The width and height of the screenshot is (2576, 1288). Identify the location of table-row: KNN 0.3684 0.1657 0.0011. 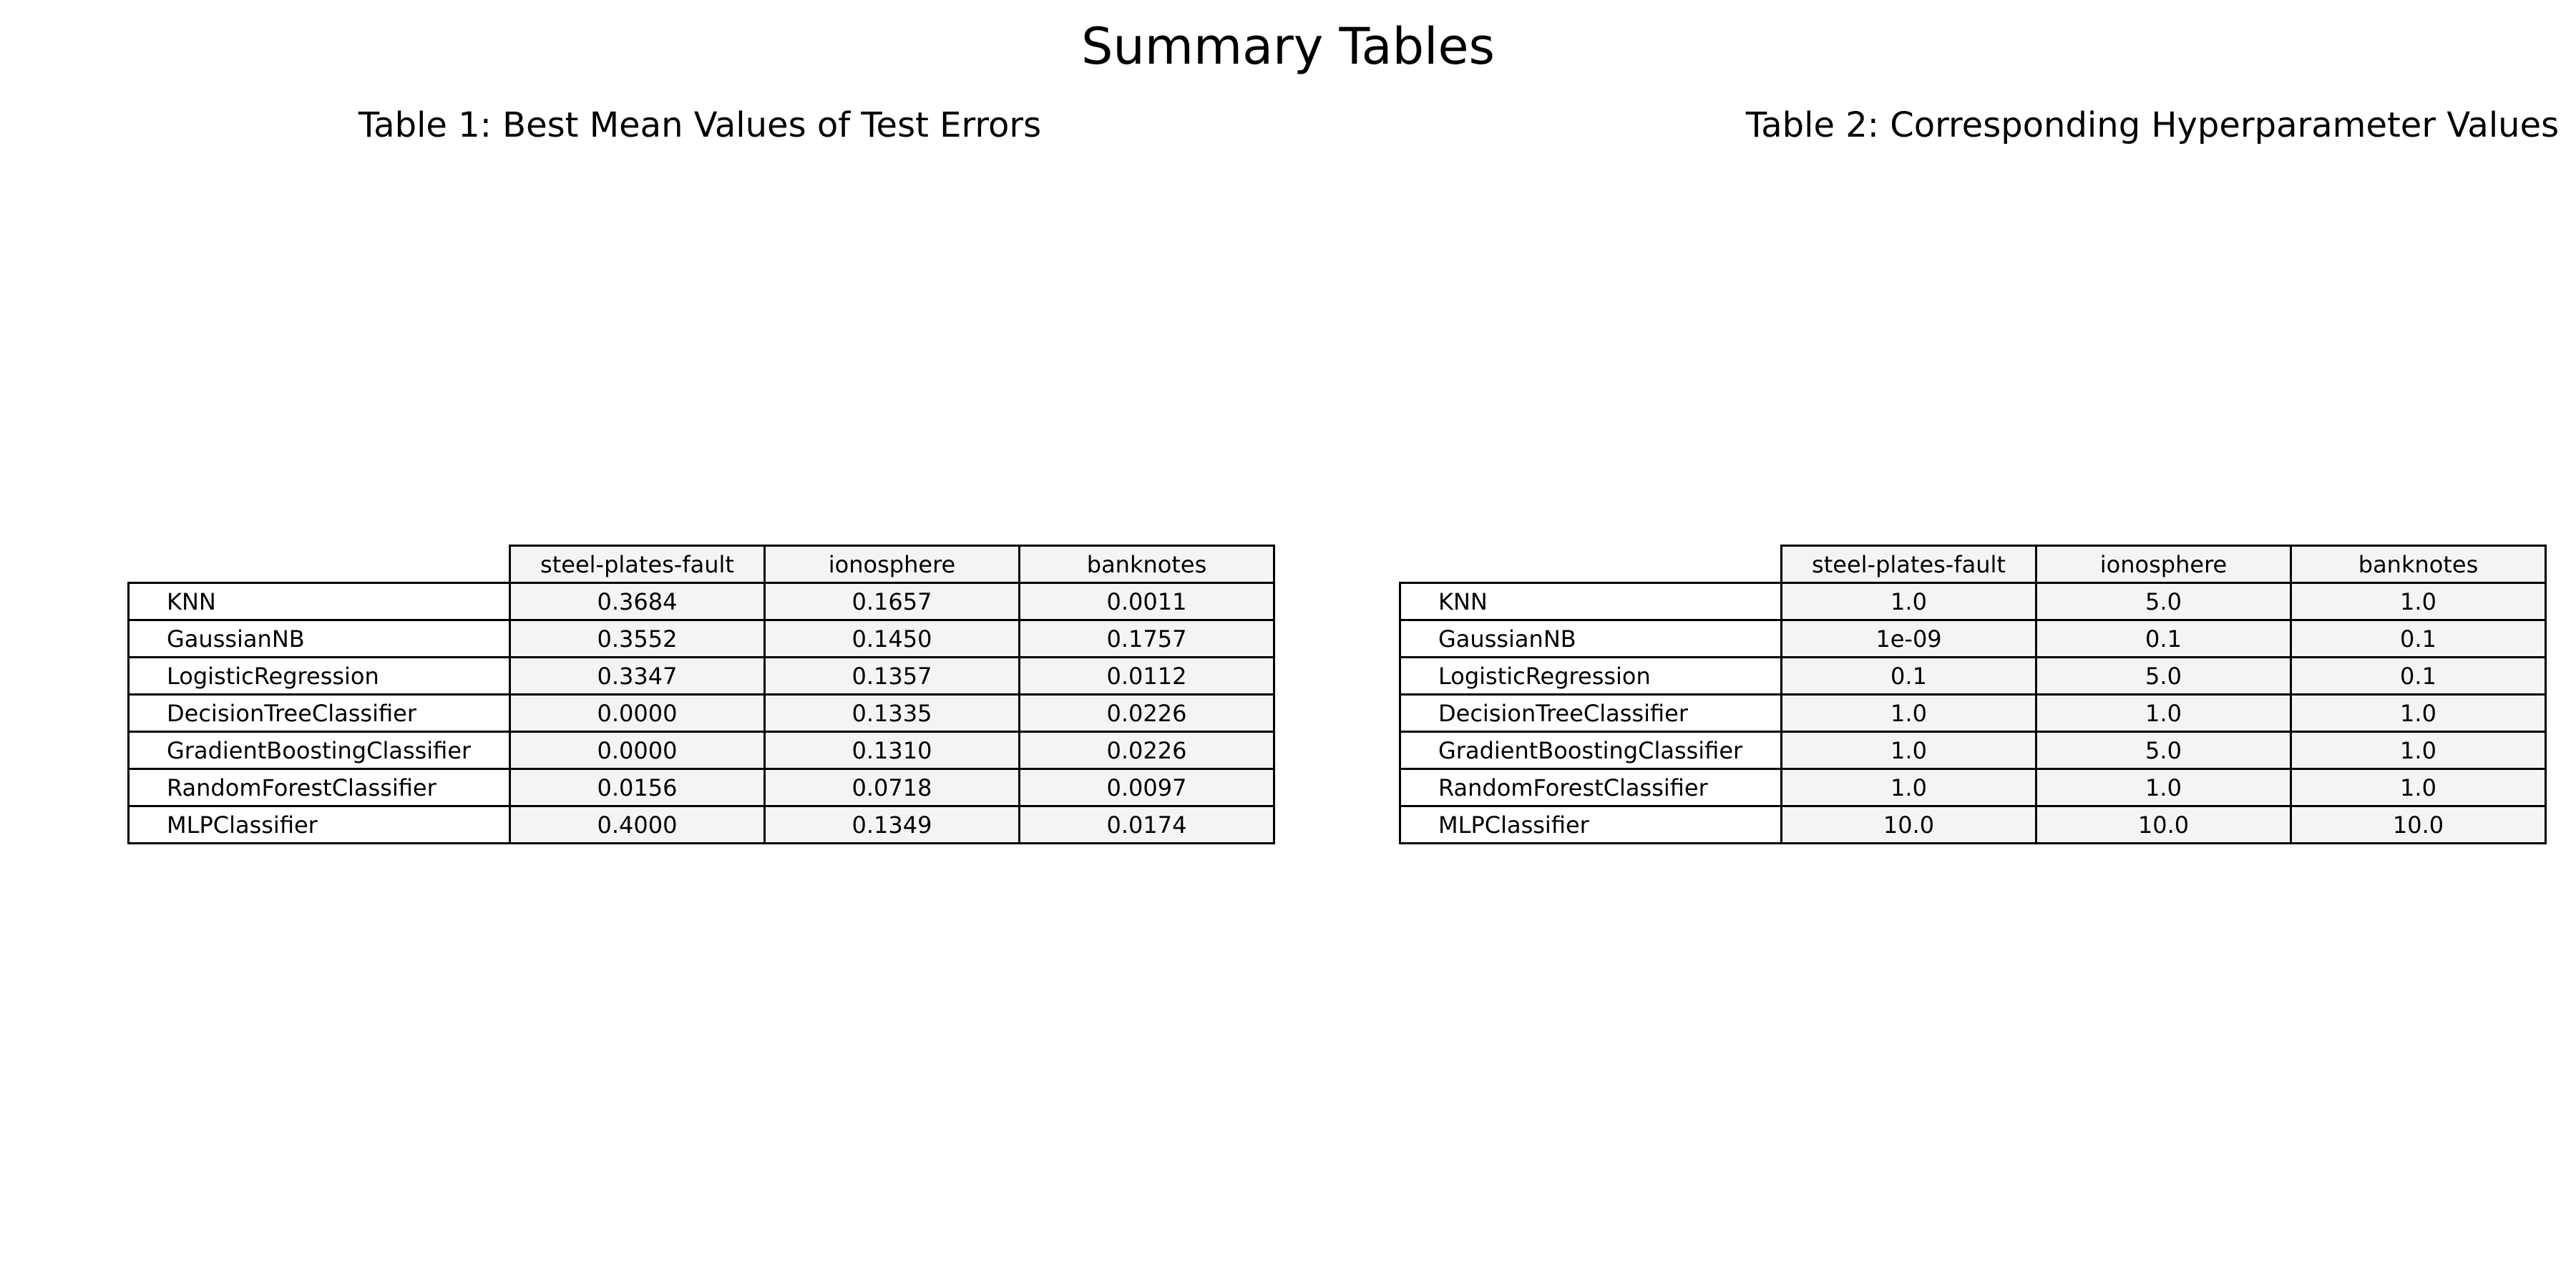
(701, 601).